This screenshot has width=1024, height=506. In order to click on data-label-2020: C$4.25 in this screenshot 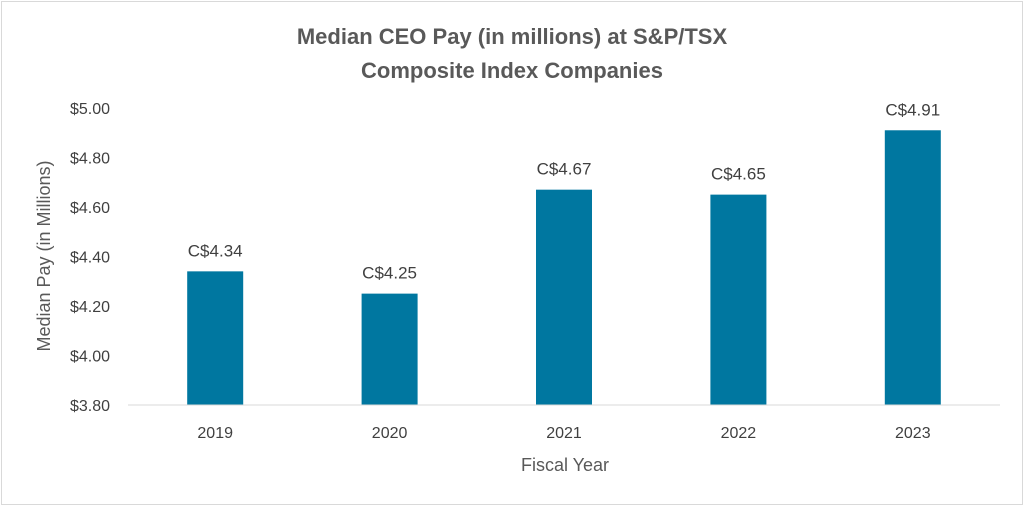, I will do `click(389, 273)`.